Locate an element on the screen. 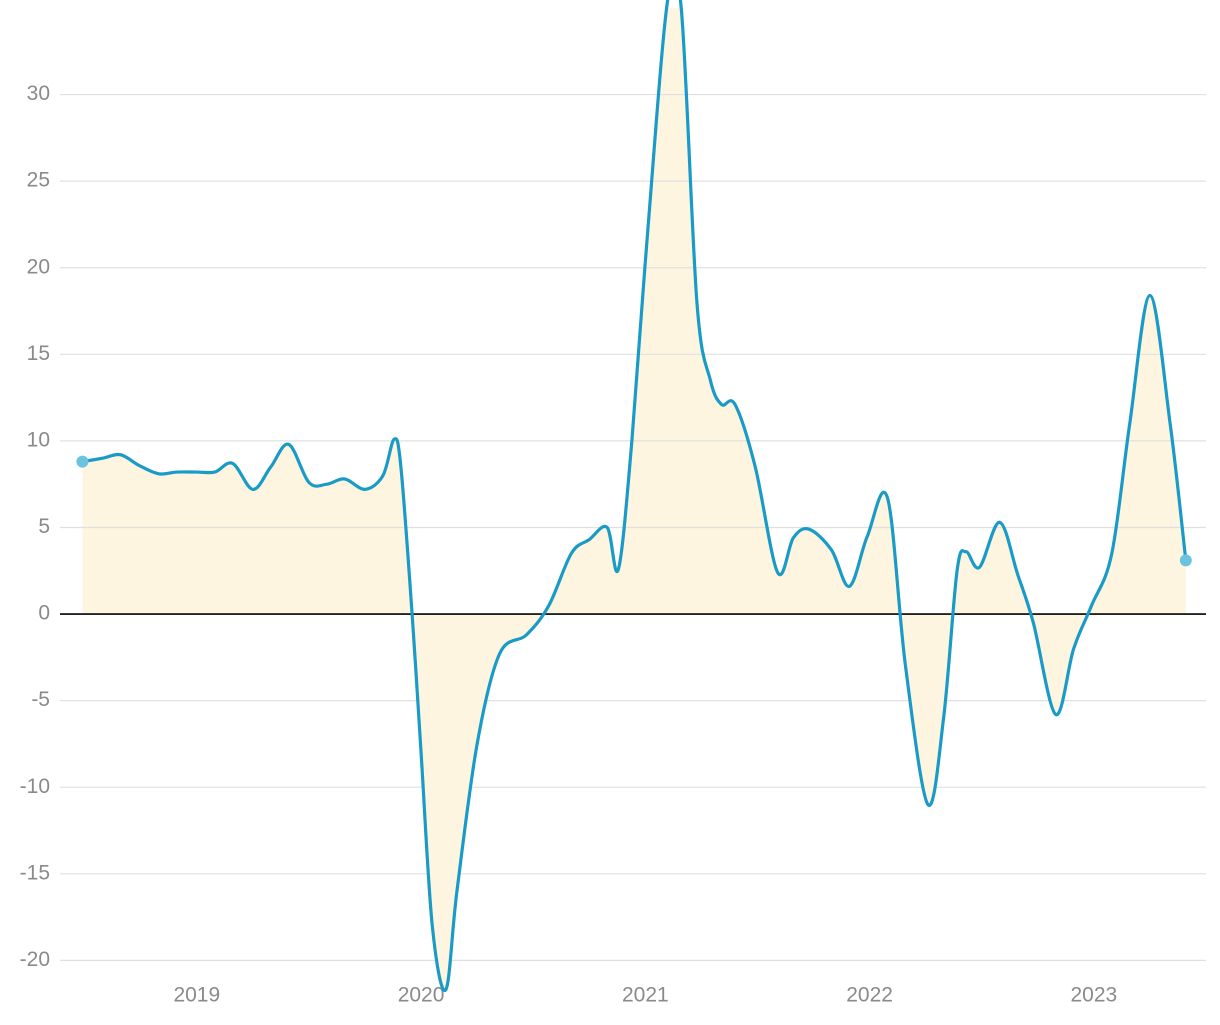 Image resolution: width=1220 pixels, height=1025 pixels. x-tick-label: 2021 is located at coordinates (645, 995).